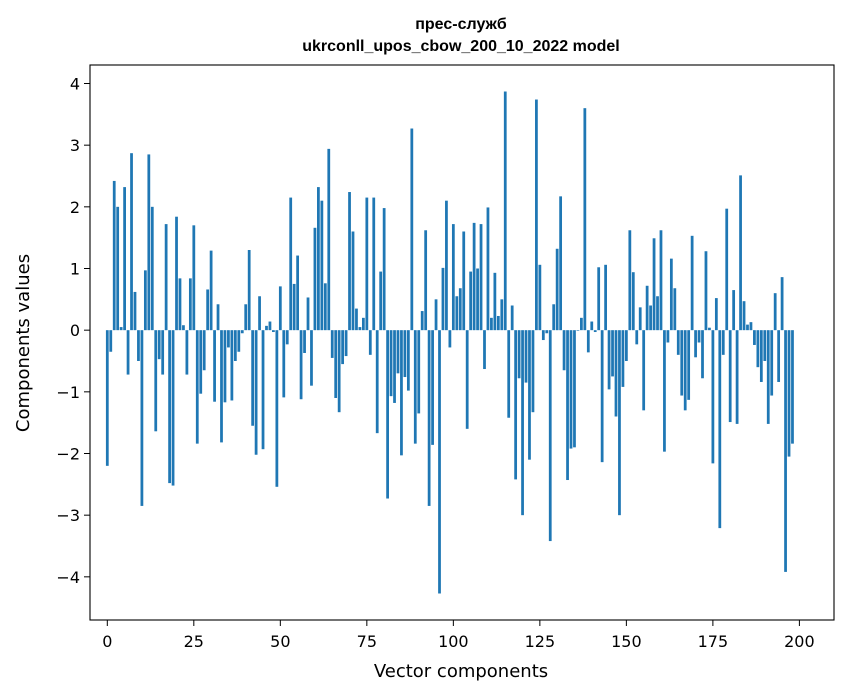  What do you see at coordinates (194, 641) in the screenshot?
I see `x-tick-label: 25` at bounding box center [194, 641].